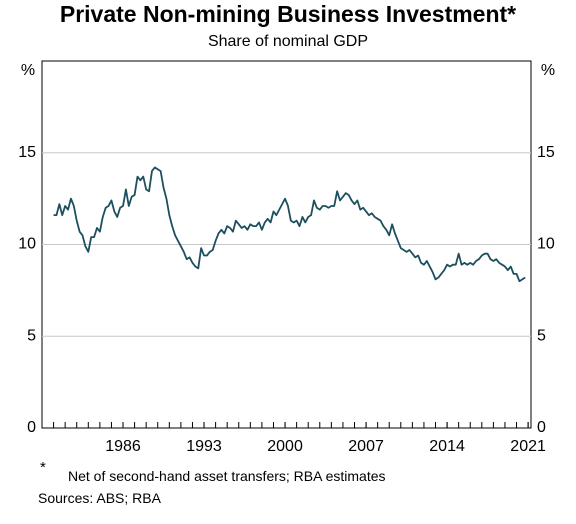  Describe the element at coordinates (548, 70) in the screenshot. I see `y2-unit: %` at that location.